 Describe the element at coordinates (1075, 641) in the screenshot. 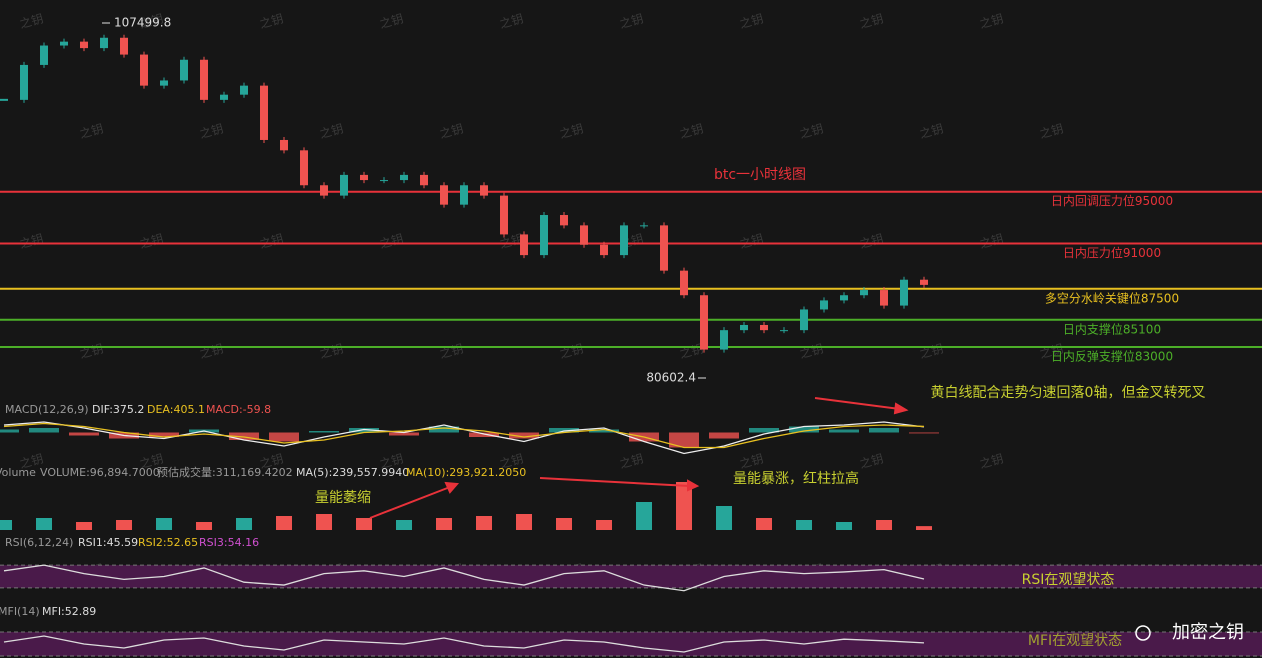

I see `annotation: MFI在观望状态` at that location.